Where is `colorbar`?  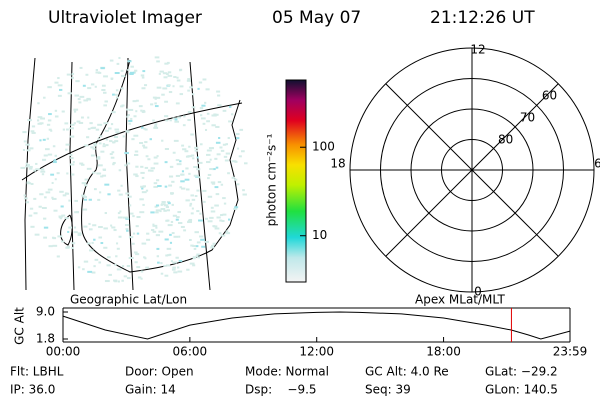
colorbar is located at coordinates (296, 181).